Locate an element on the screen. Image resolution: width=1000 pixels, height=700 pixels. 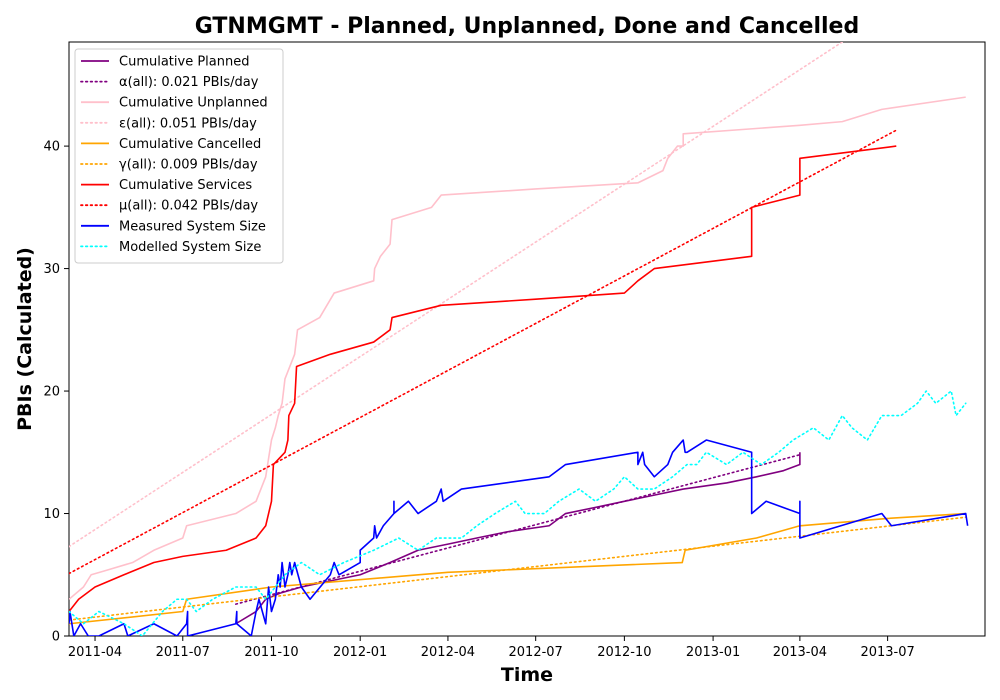
legend-label-cumulative-cancelled-4: Cumulative Cancelled is located at coordinates (190, 144).